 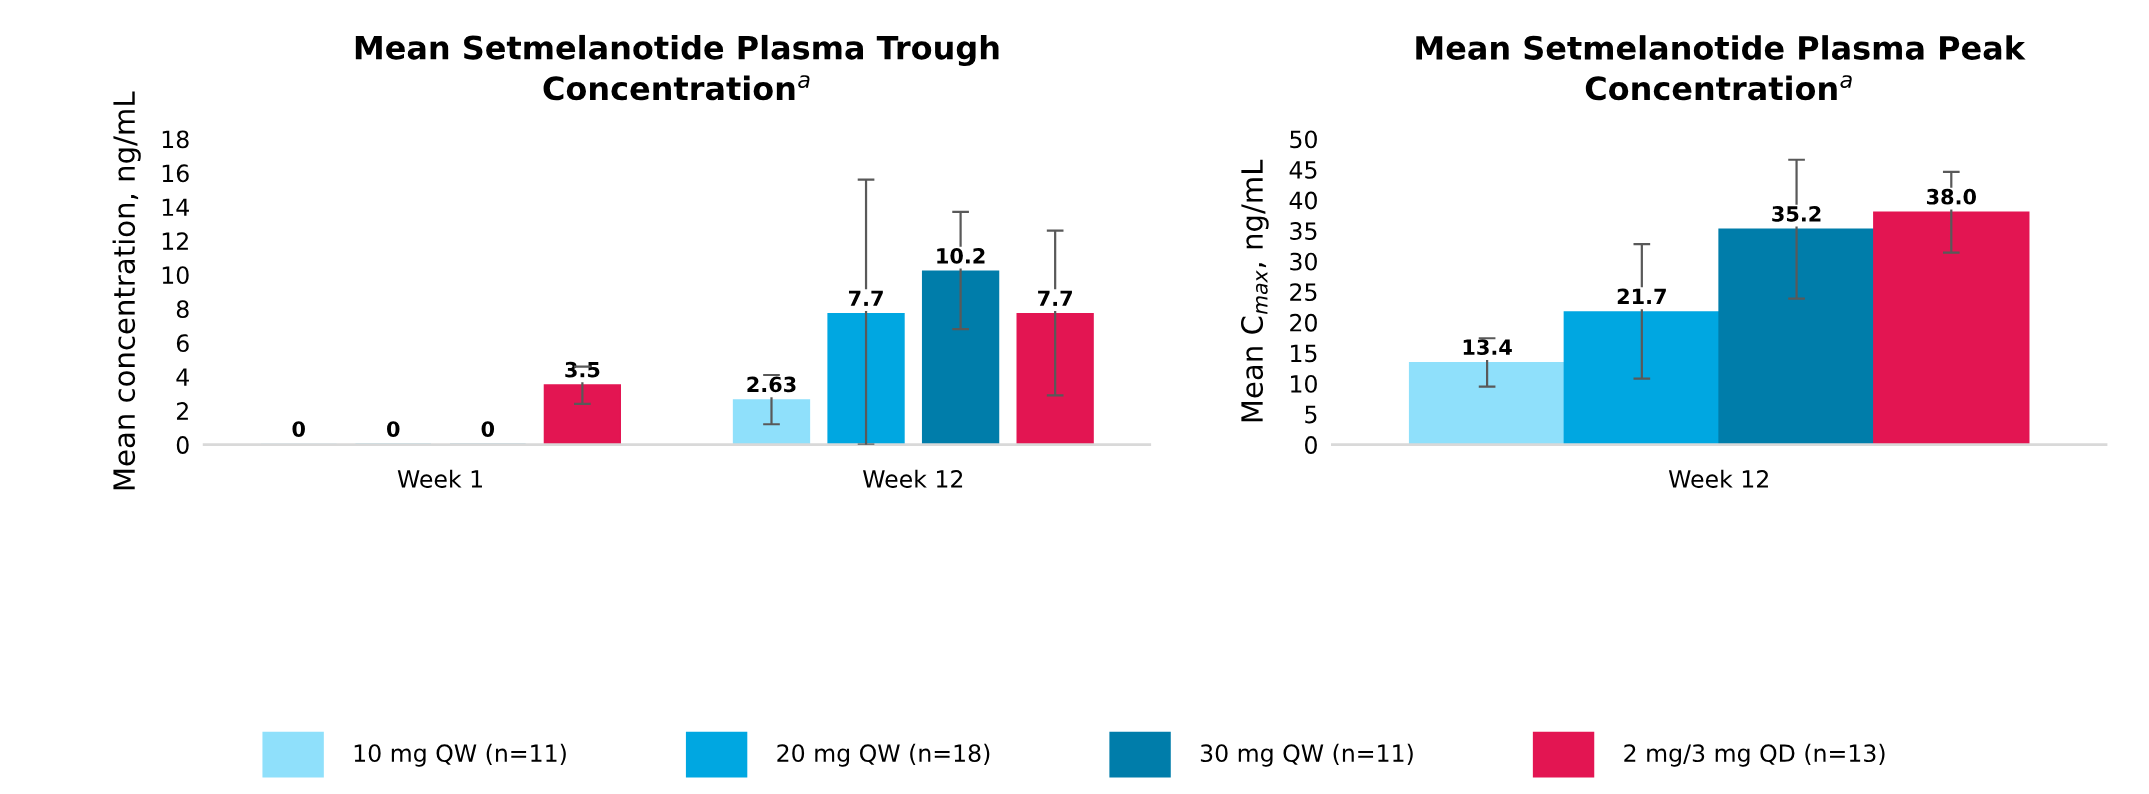 I want to click on y-axis-title: Mean C$_{max}$, ng/mL, so click(x=1255, y=290).